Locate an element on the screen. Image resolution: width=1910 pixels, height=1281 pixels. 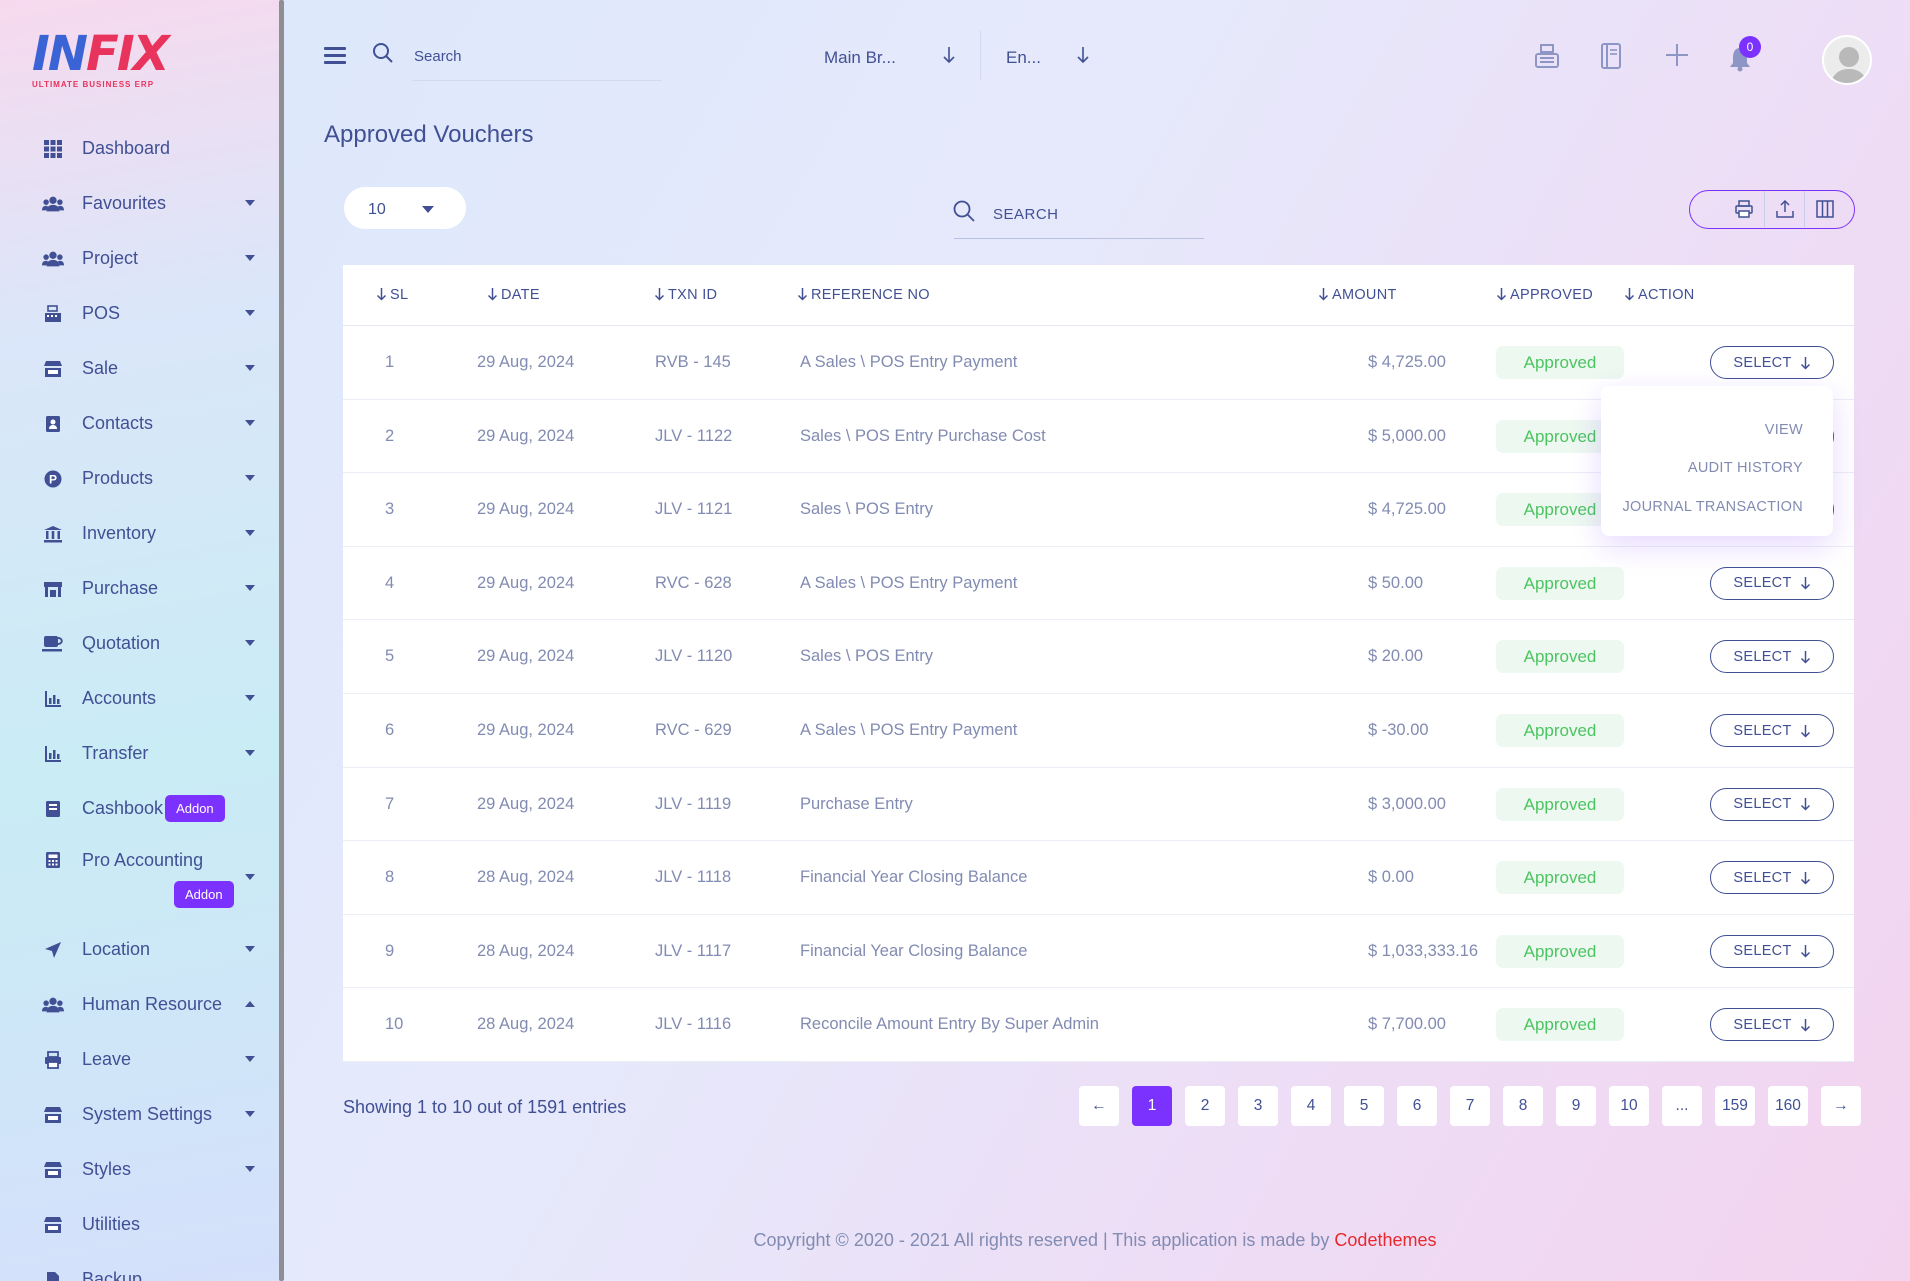
store-icon is located at coordinates (53, 369).